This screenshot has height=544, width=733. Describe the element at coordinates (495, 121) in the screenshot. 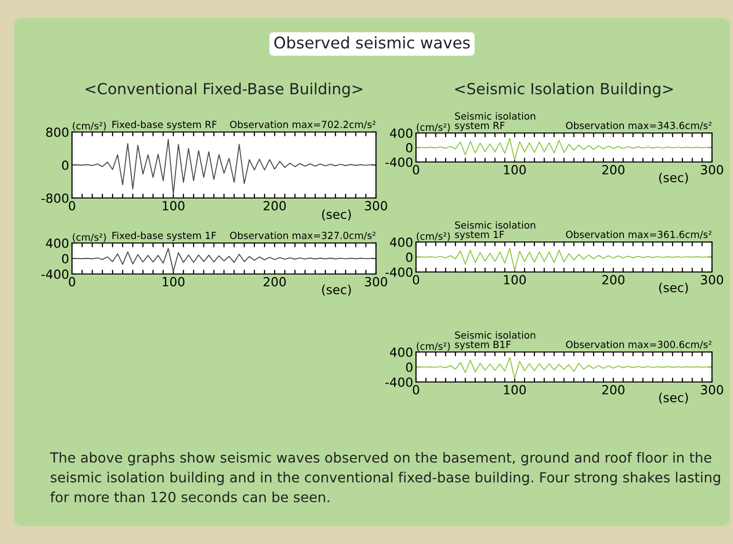

I see `chart-title: Seismic isolation system RF` at that location.